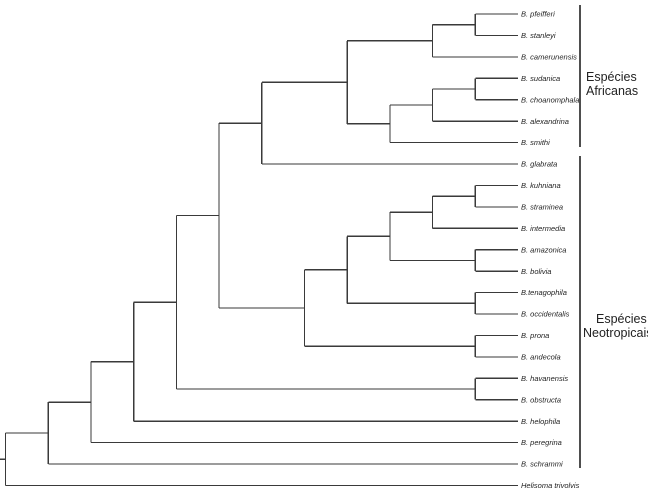  Describe the element at coordinates (541, 399) in the screenshot. I see `taxon-label: B. obstructa` at that location.